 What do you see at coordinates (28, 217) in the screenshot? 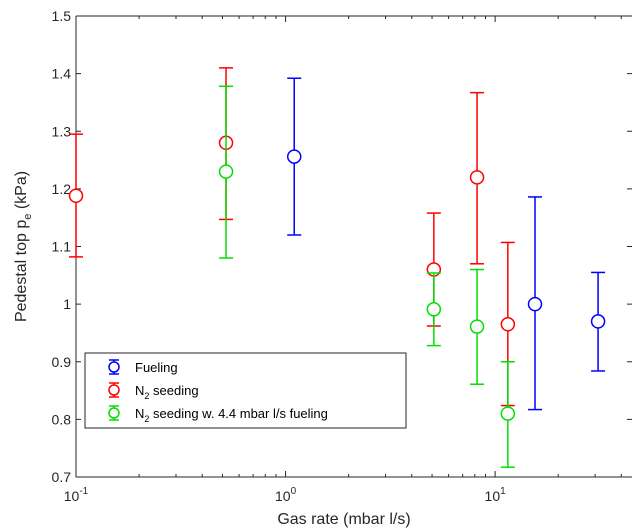
I see `y-axis-label-sub: e` at bounding box center [28, 217].